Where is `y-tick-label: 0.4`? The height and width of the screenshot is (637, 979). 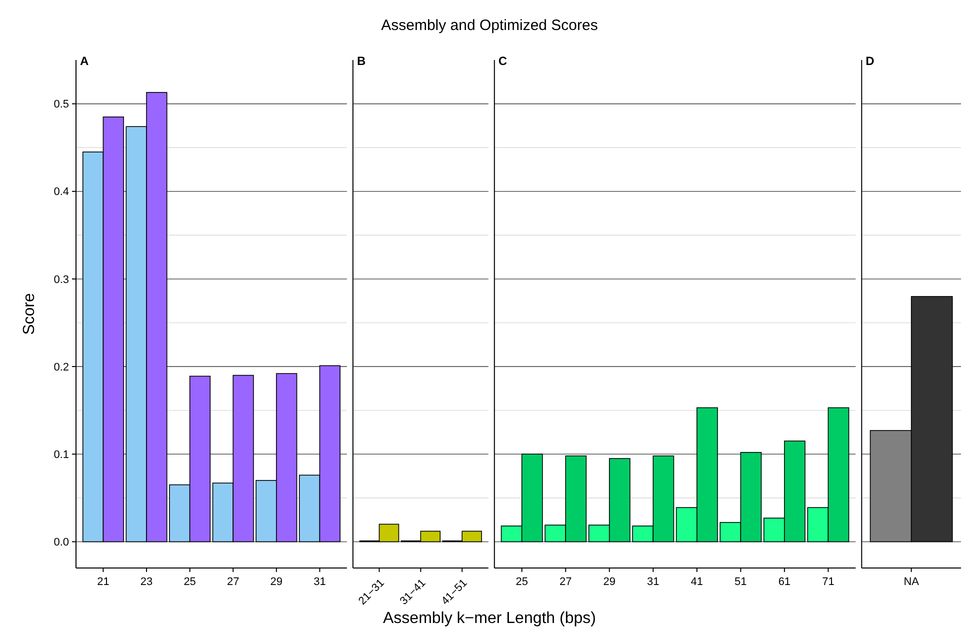 y-tick-label: 0.4 is located at coordinates (61, 192).